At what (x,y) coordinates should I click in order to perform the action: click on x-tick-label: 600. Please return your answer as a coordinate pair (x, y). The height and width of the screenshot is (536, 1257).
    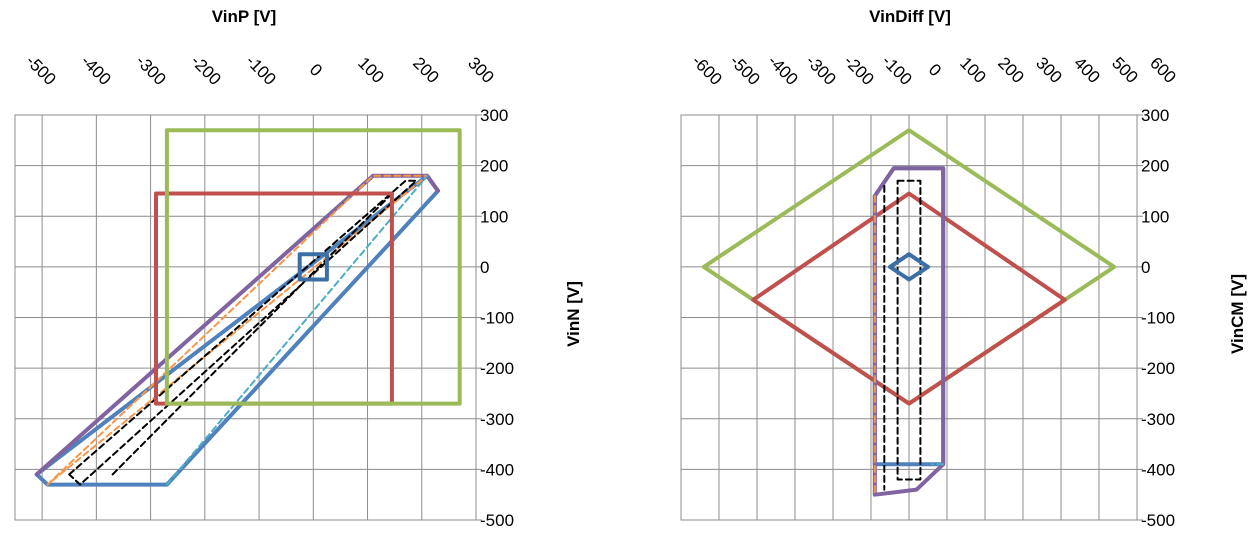
    Looking at the image, I should click on (1162, 69).